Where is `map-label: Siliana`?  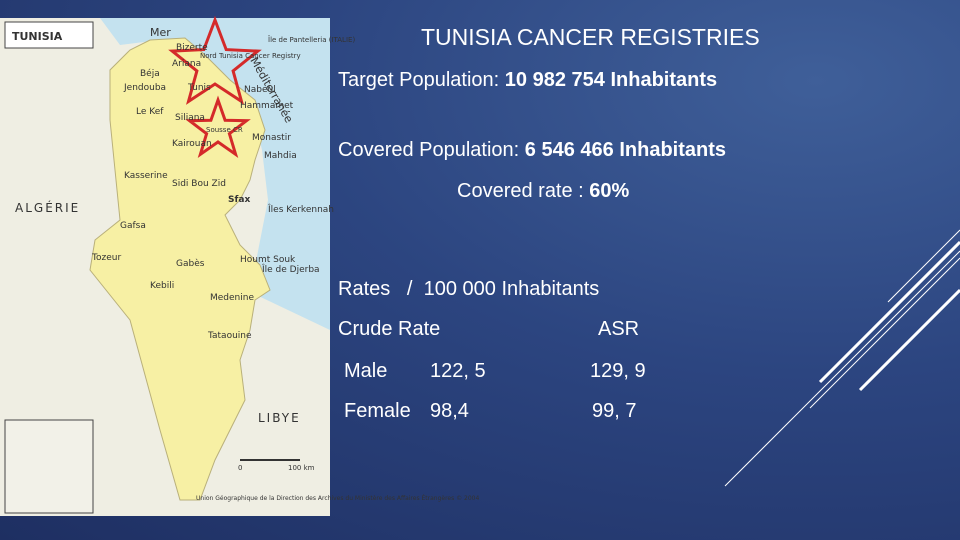 map-label: Siliana is located at coordinates (190, 118).